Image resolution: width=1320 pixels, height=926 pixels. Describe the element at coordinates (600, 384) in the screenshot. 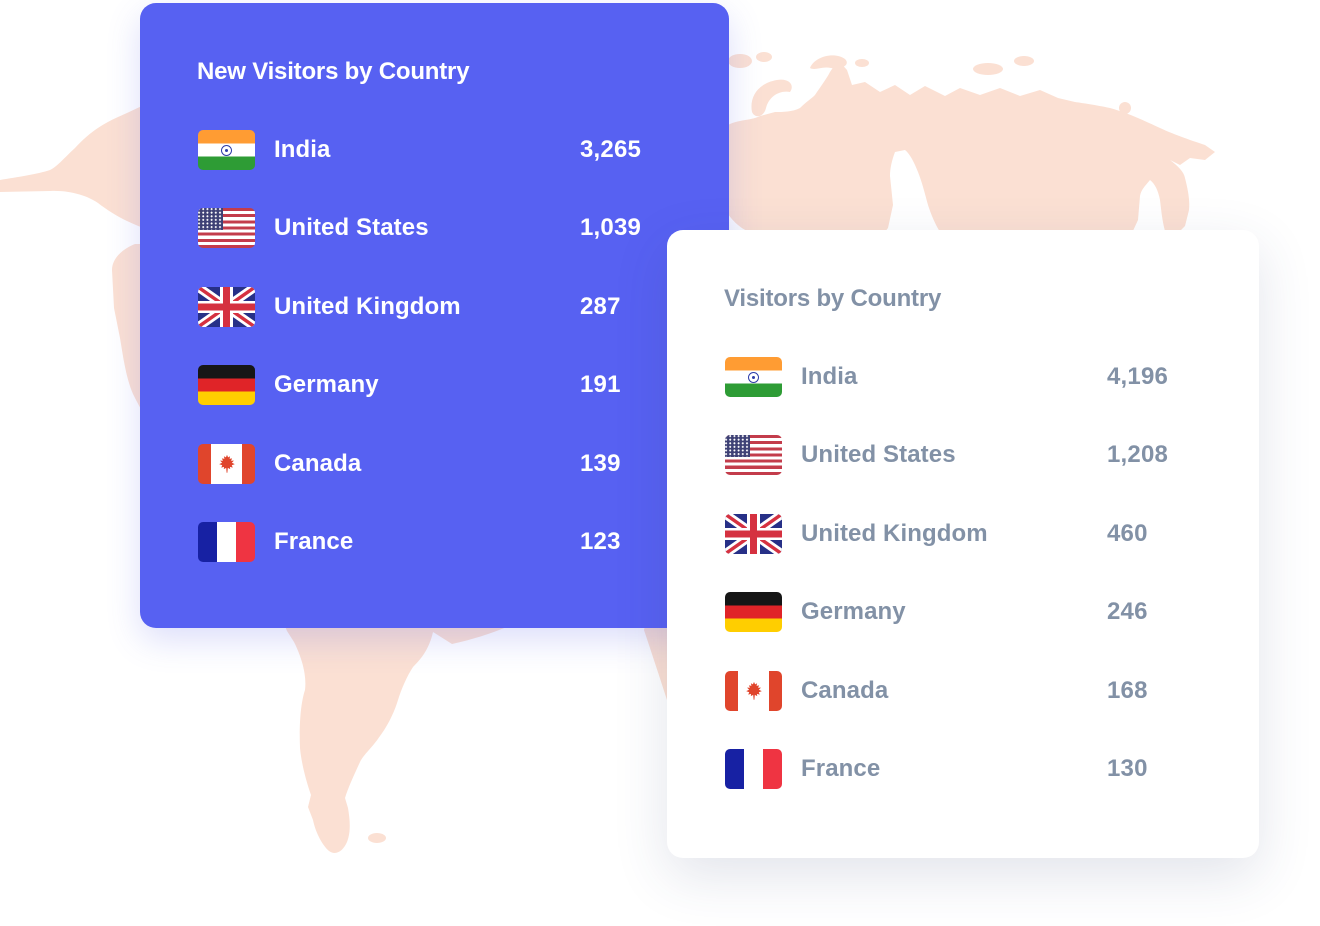

I see `country-value: 191` at that location.